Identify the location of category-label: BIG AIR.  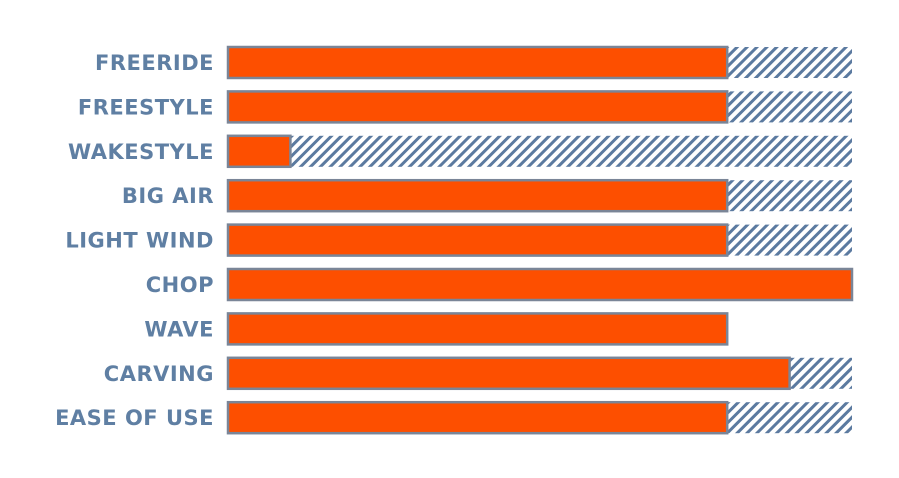
(168, 196).